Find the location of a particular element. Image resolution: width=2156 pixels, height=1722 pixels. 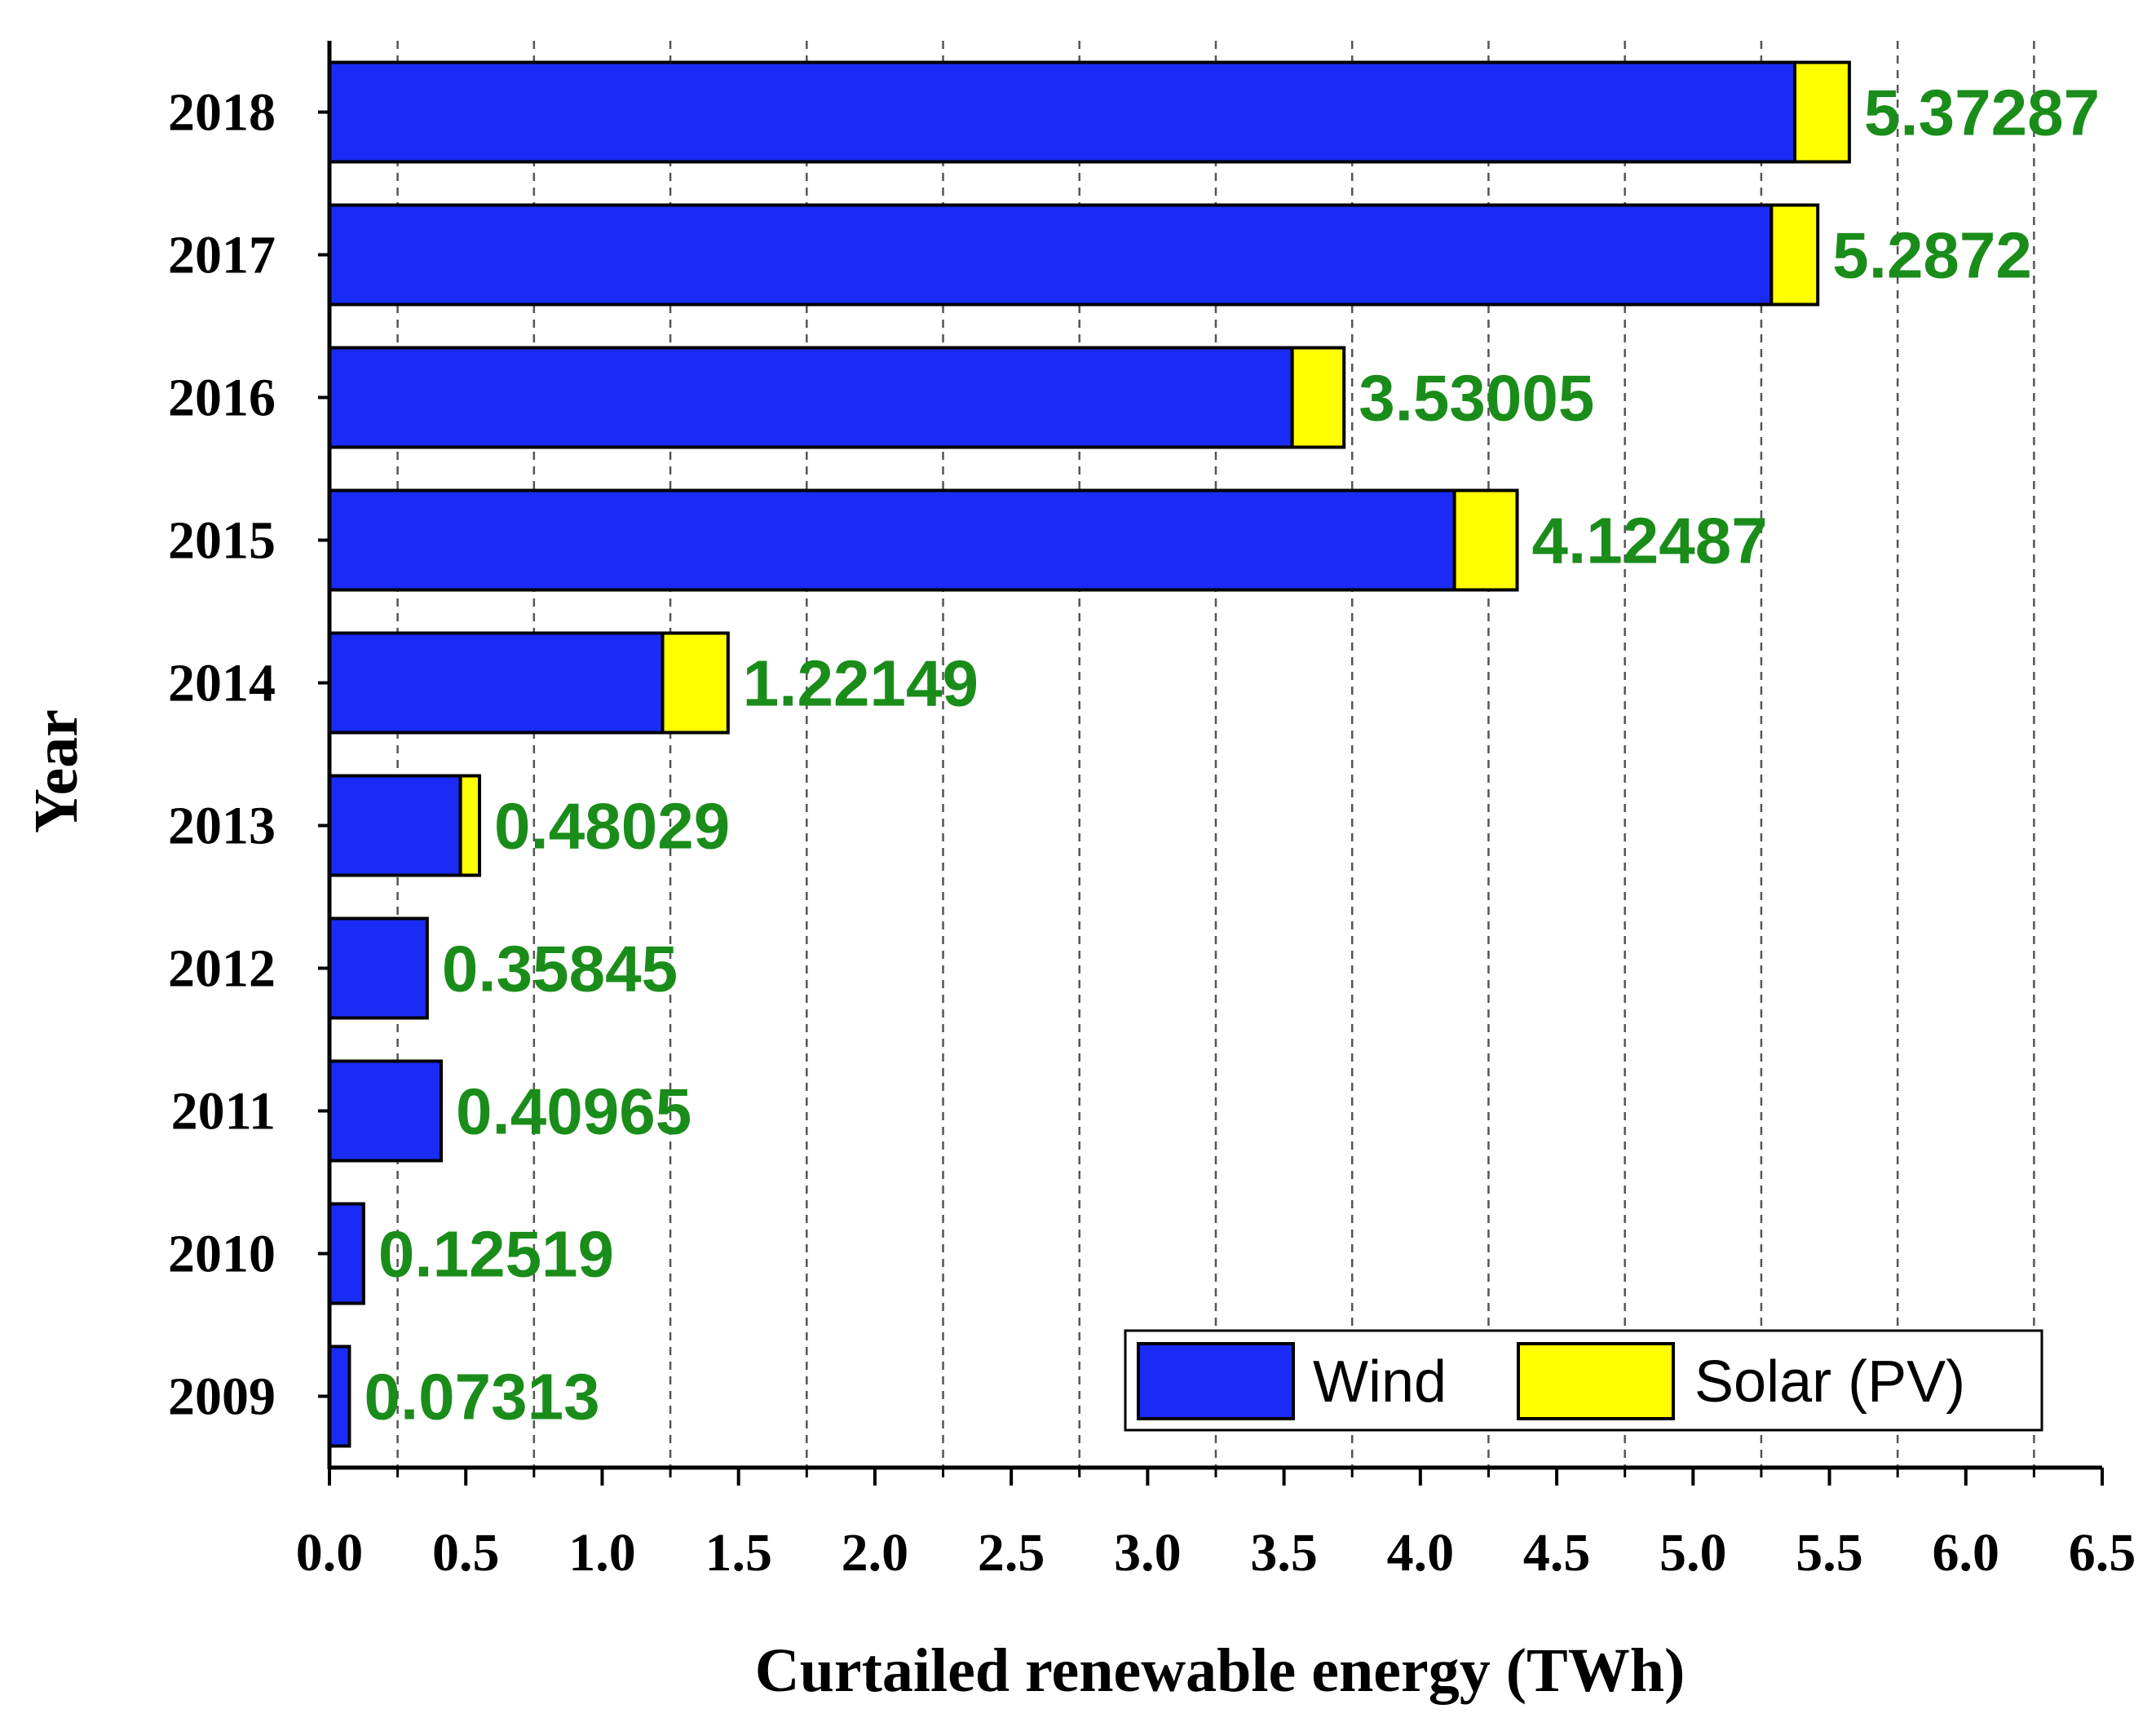

bar-wind-2009 is located at coordinates (339, 1396).